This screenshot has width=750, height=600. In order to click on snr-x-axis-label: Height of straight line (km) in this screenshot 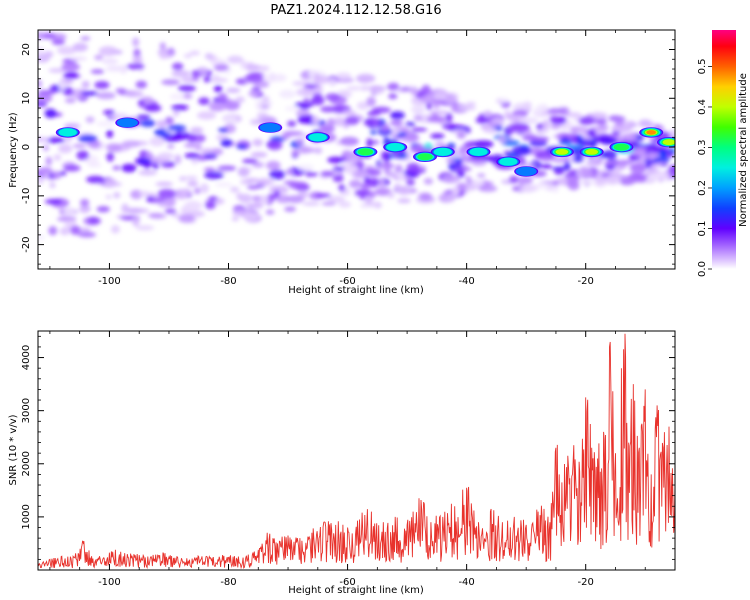, I will do `click(356, 590)`.